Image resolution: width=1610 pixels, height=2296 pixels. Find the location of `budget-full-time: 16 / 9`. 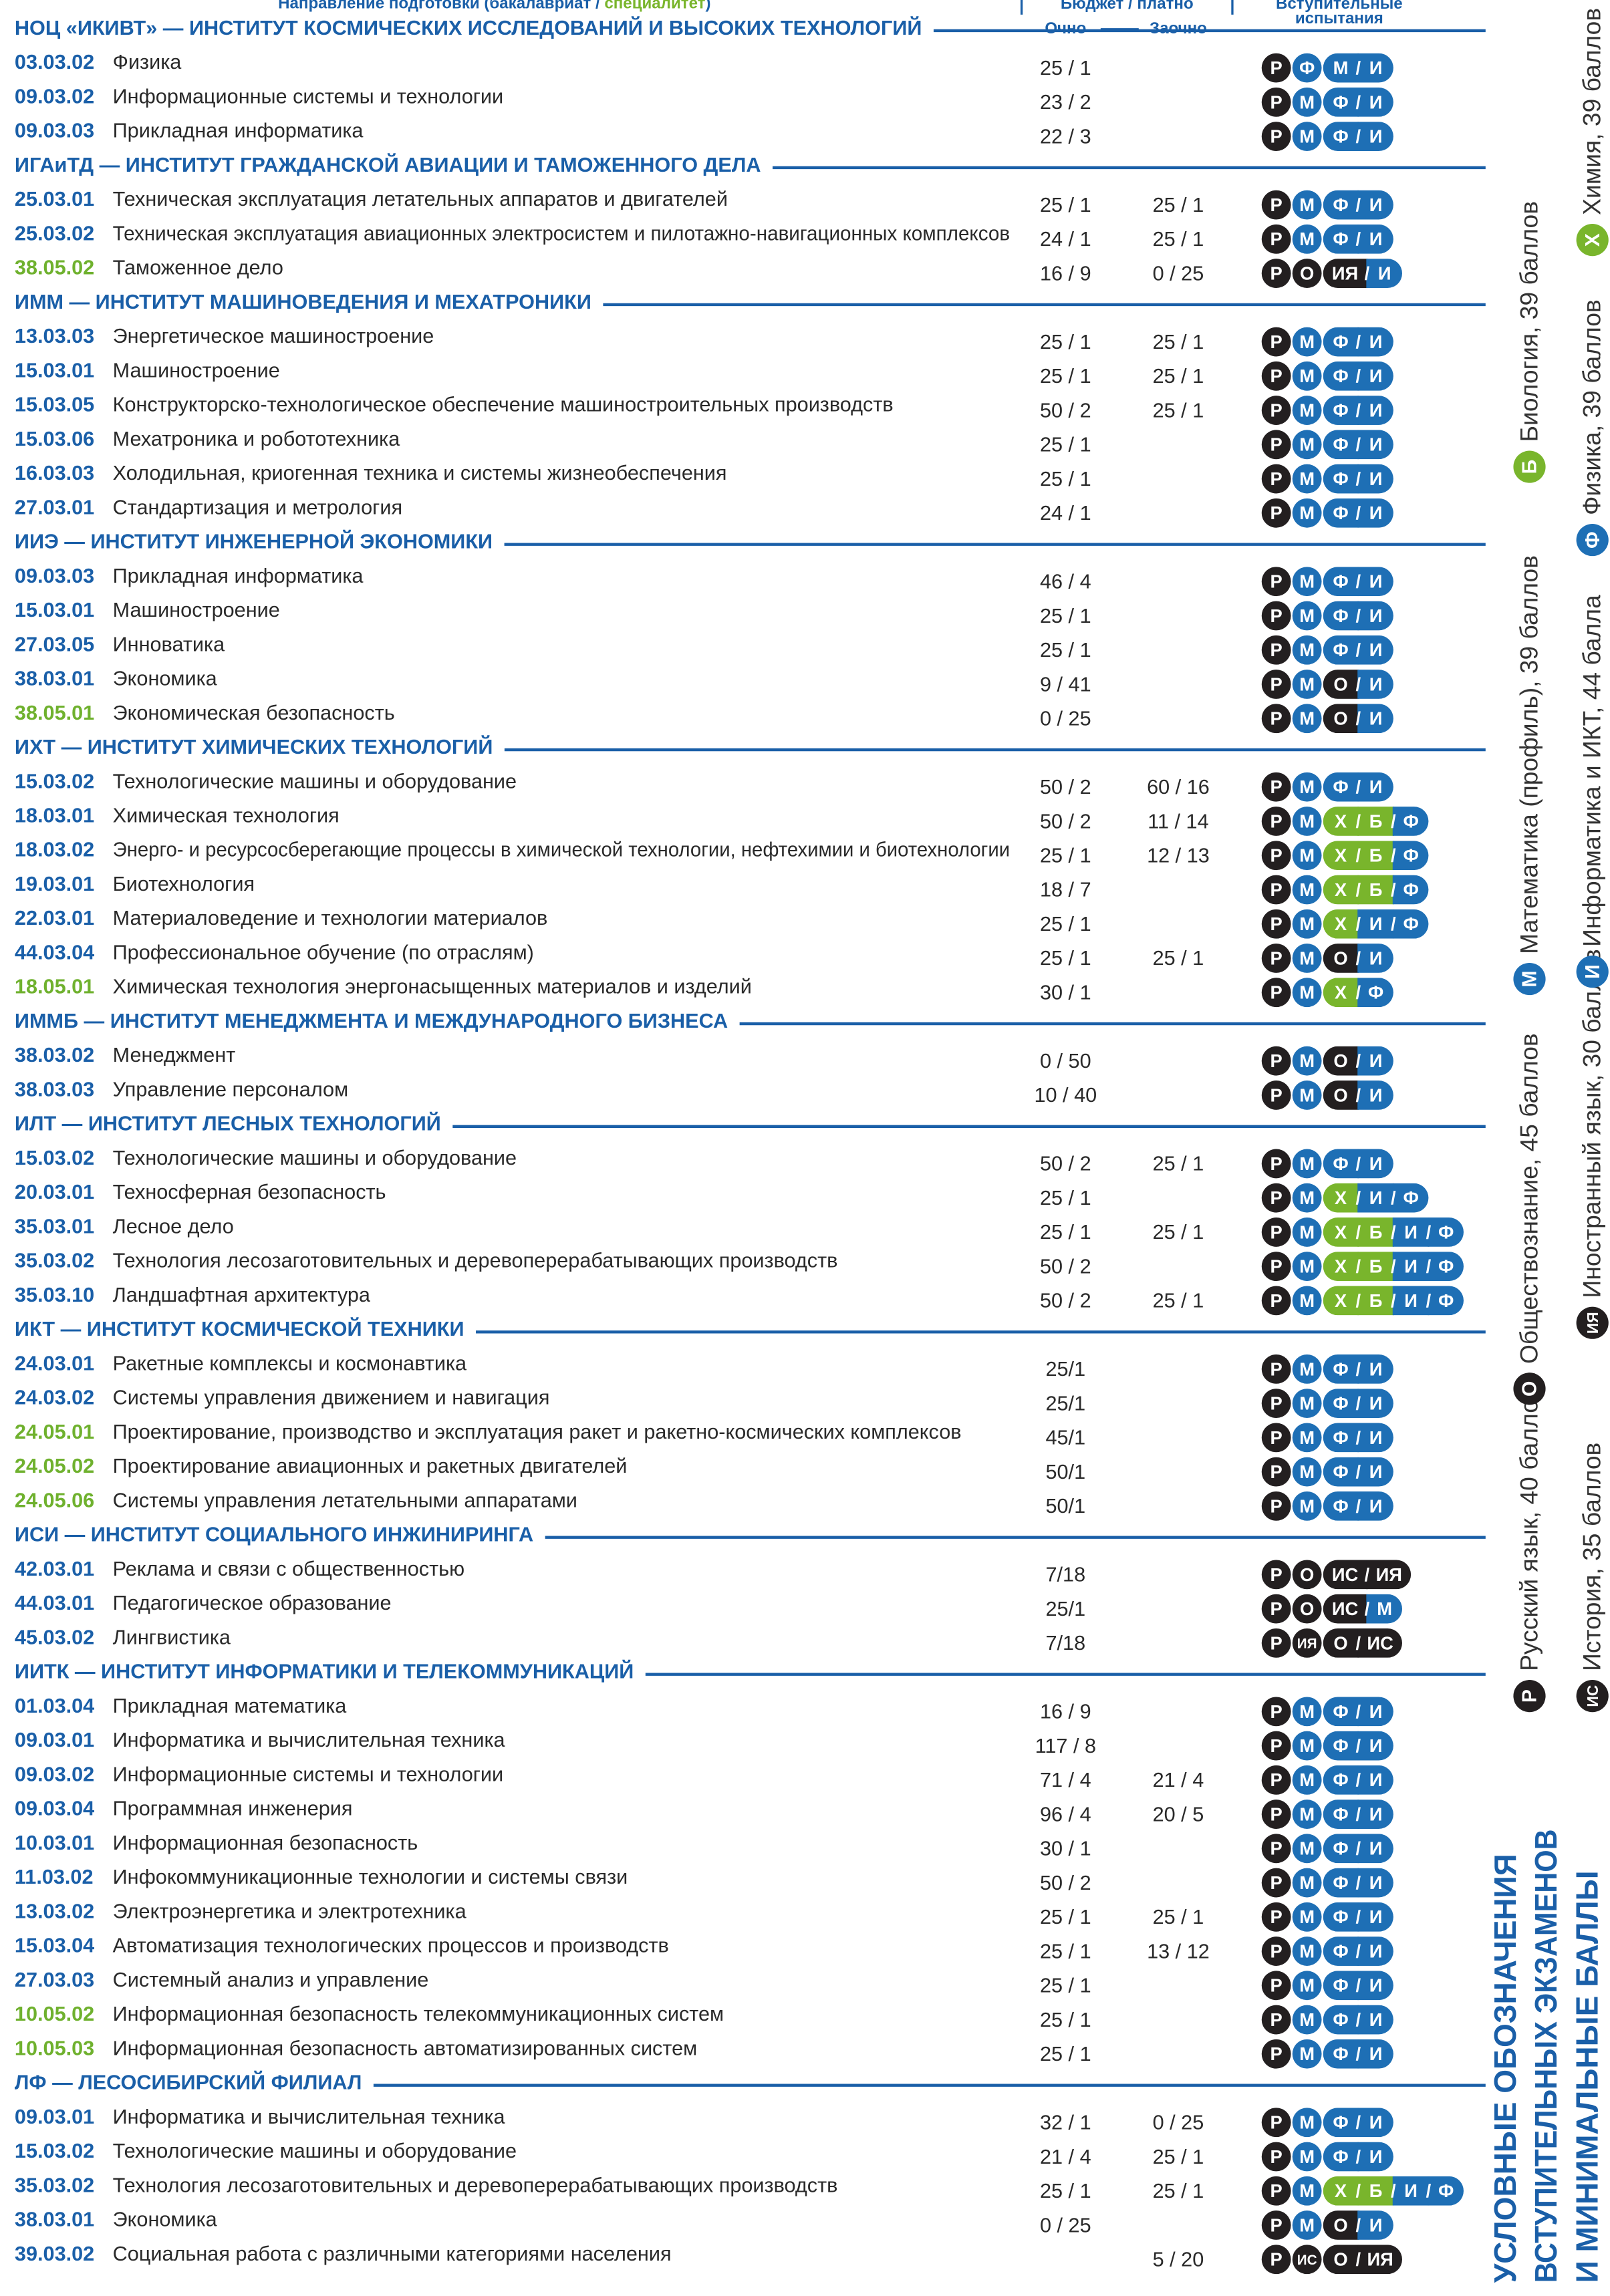

budget-full-time: 16 / 9 is located at coordinates (1065, 1712).